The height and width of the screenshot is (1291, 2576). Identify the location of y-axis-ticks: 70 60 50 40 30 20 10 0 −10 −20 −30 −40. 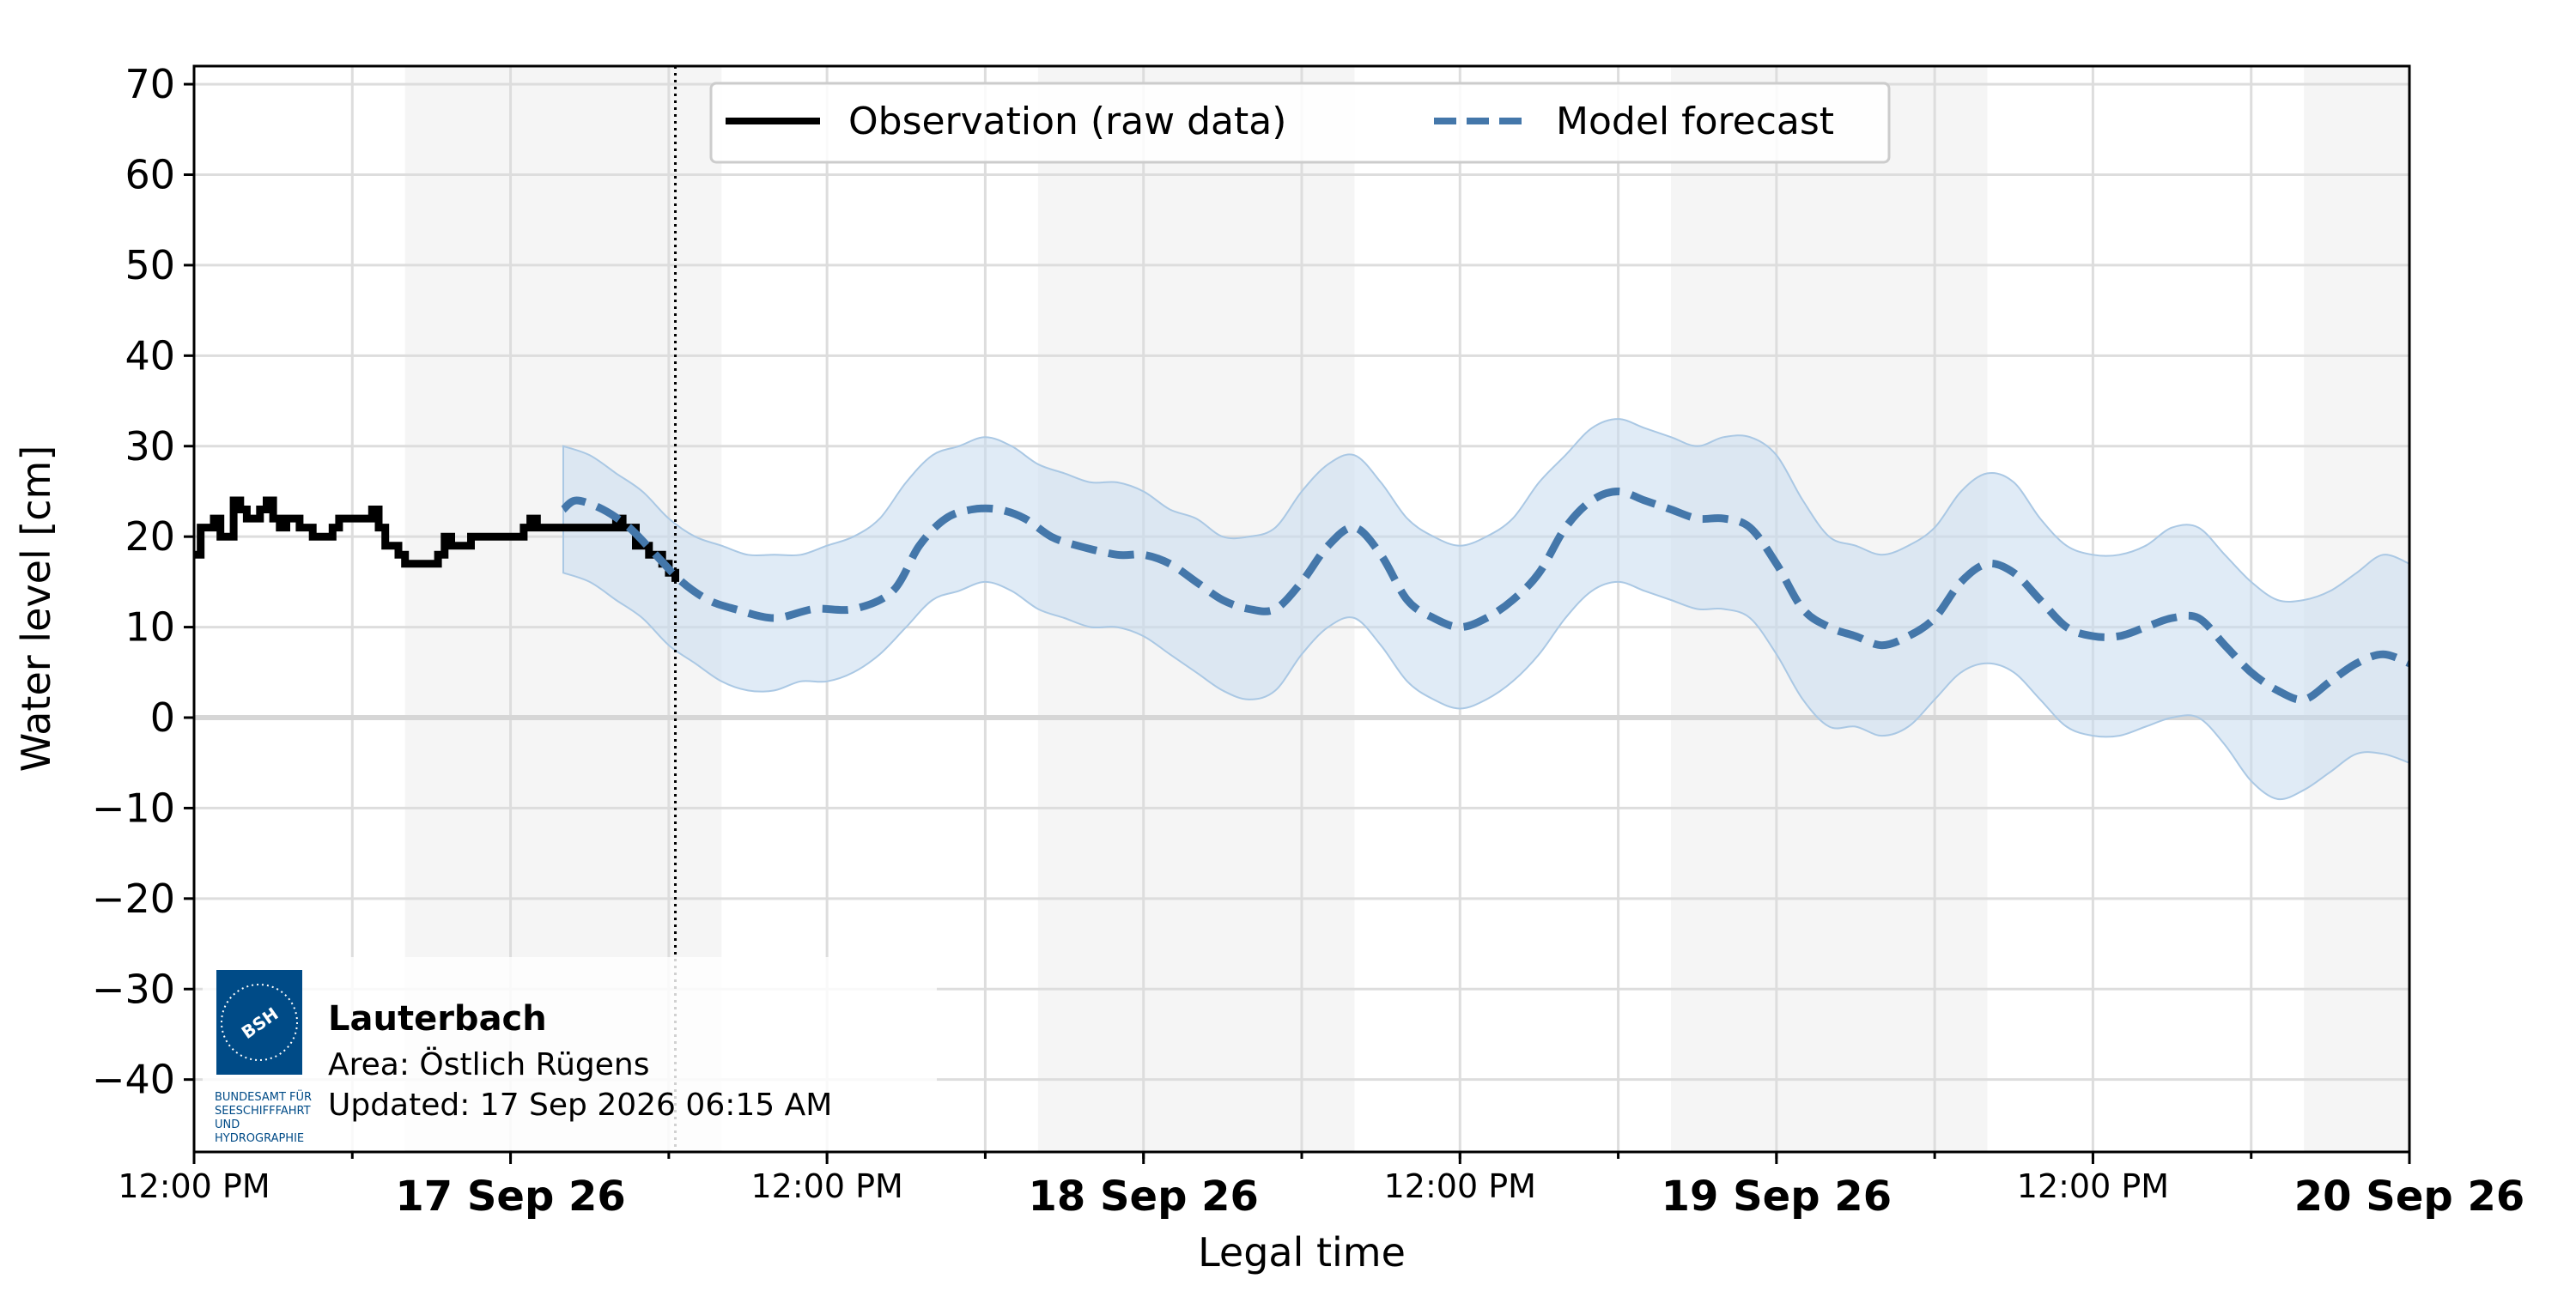
(143, 582).